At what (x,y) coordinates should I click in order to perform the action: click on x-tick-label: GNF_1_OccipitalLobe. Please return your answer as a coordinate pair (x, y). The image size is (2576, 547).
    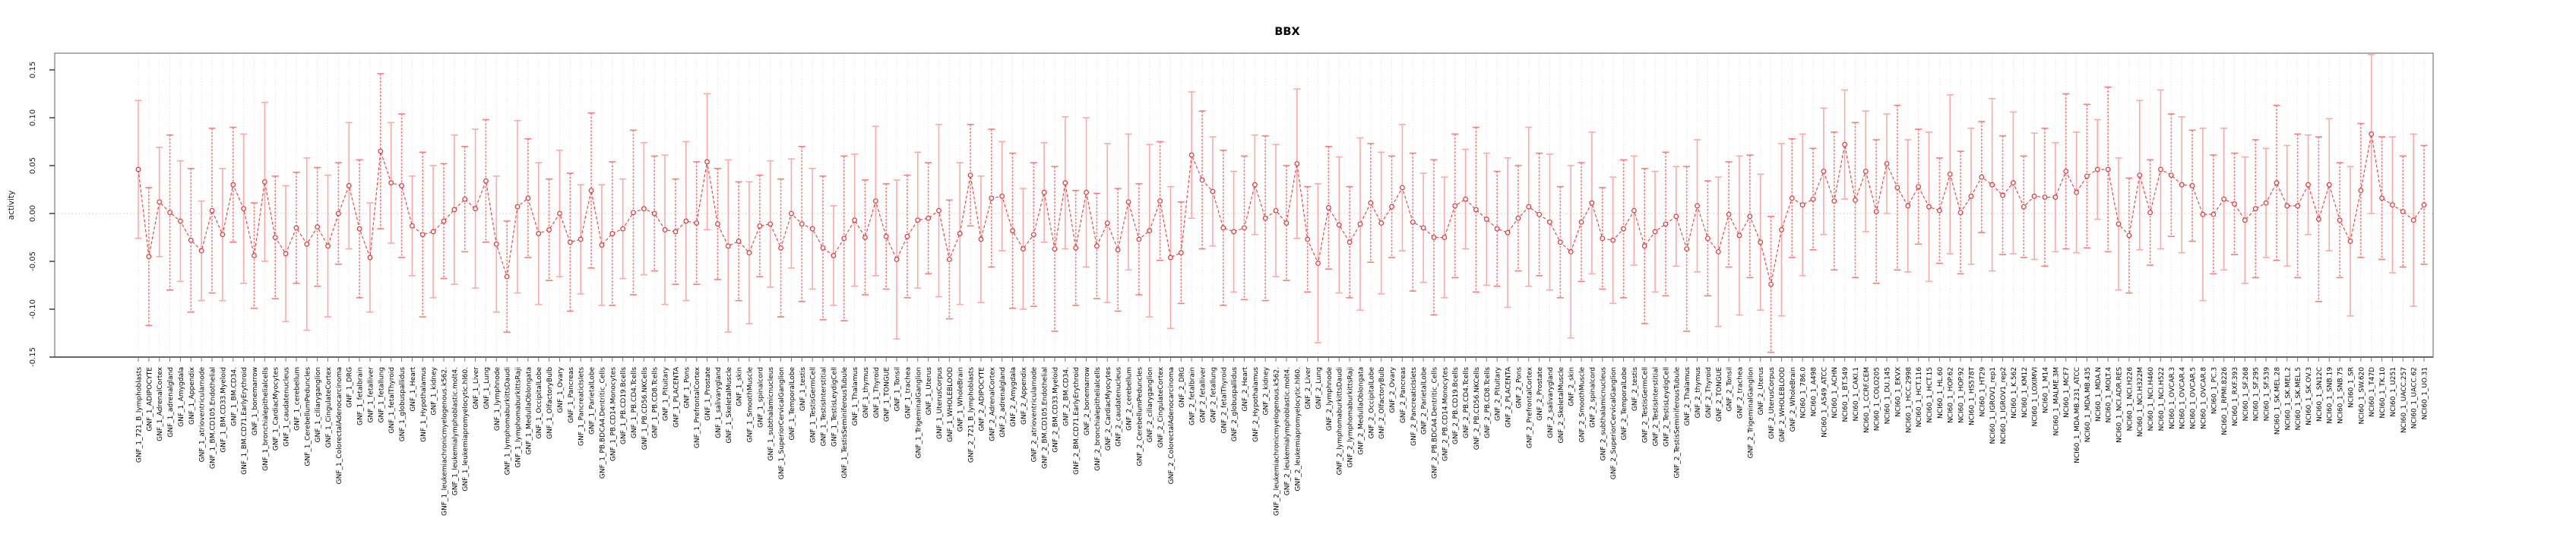
    Looking at the image, I should click on (539, 403).